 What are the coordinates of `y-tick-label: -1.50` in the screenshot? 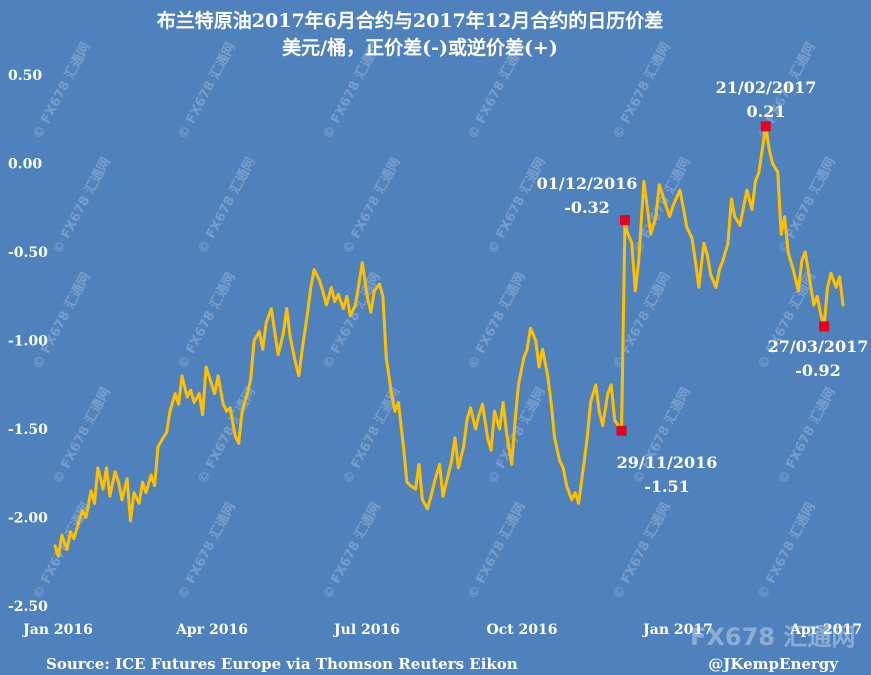 It's located at (28, 430).